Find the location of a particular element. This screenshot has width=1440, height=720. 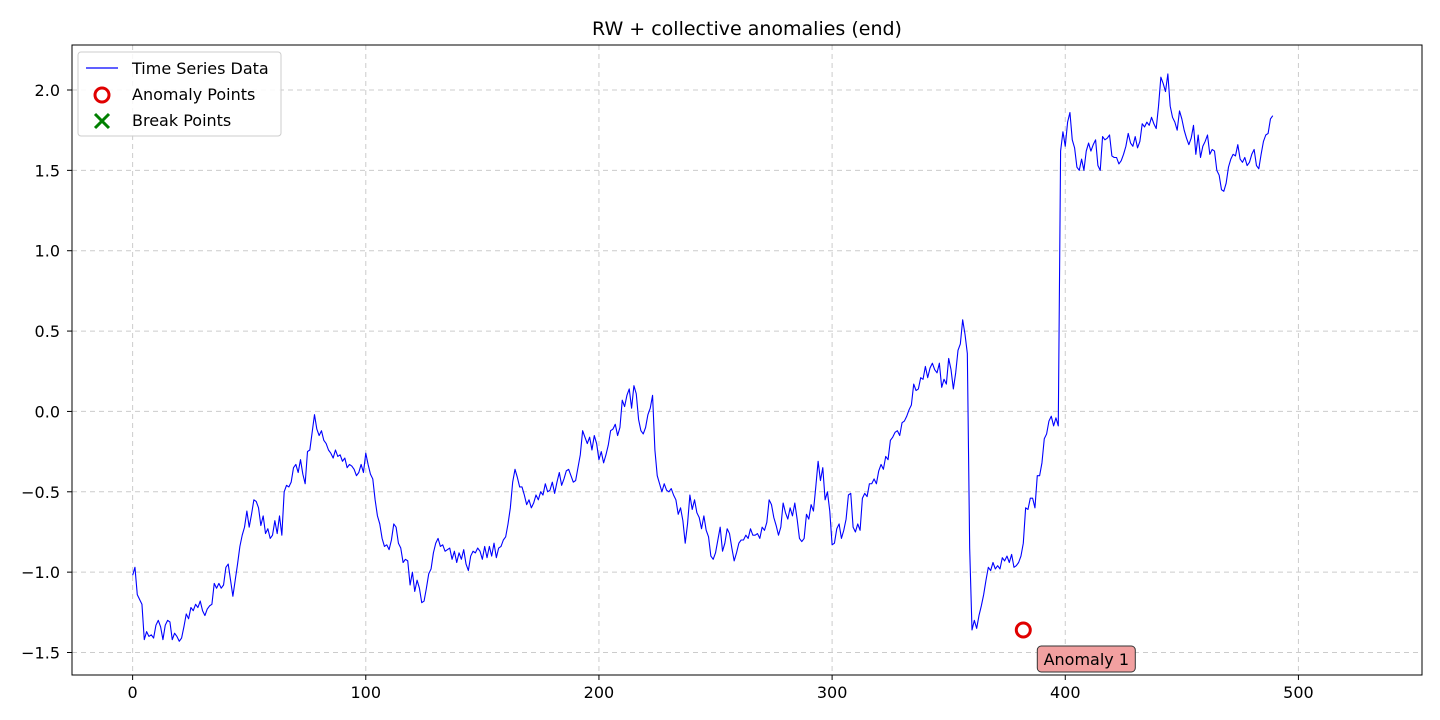

legend-label: Anomaly Points is located at coordinates (193, 94).